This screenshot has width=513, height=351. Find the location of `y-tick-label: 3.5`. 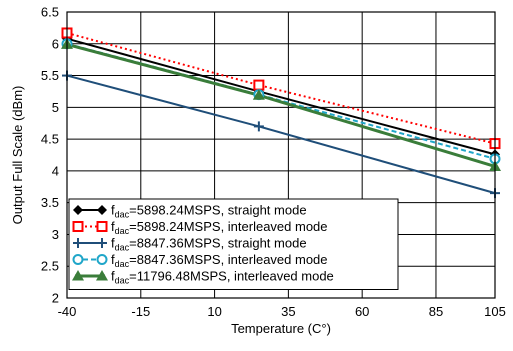

y-tick-label: 3.5 is located at coordinates (50, 202).